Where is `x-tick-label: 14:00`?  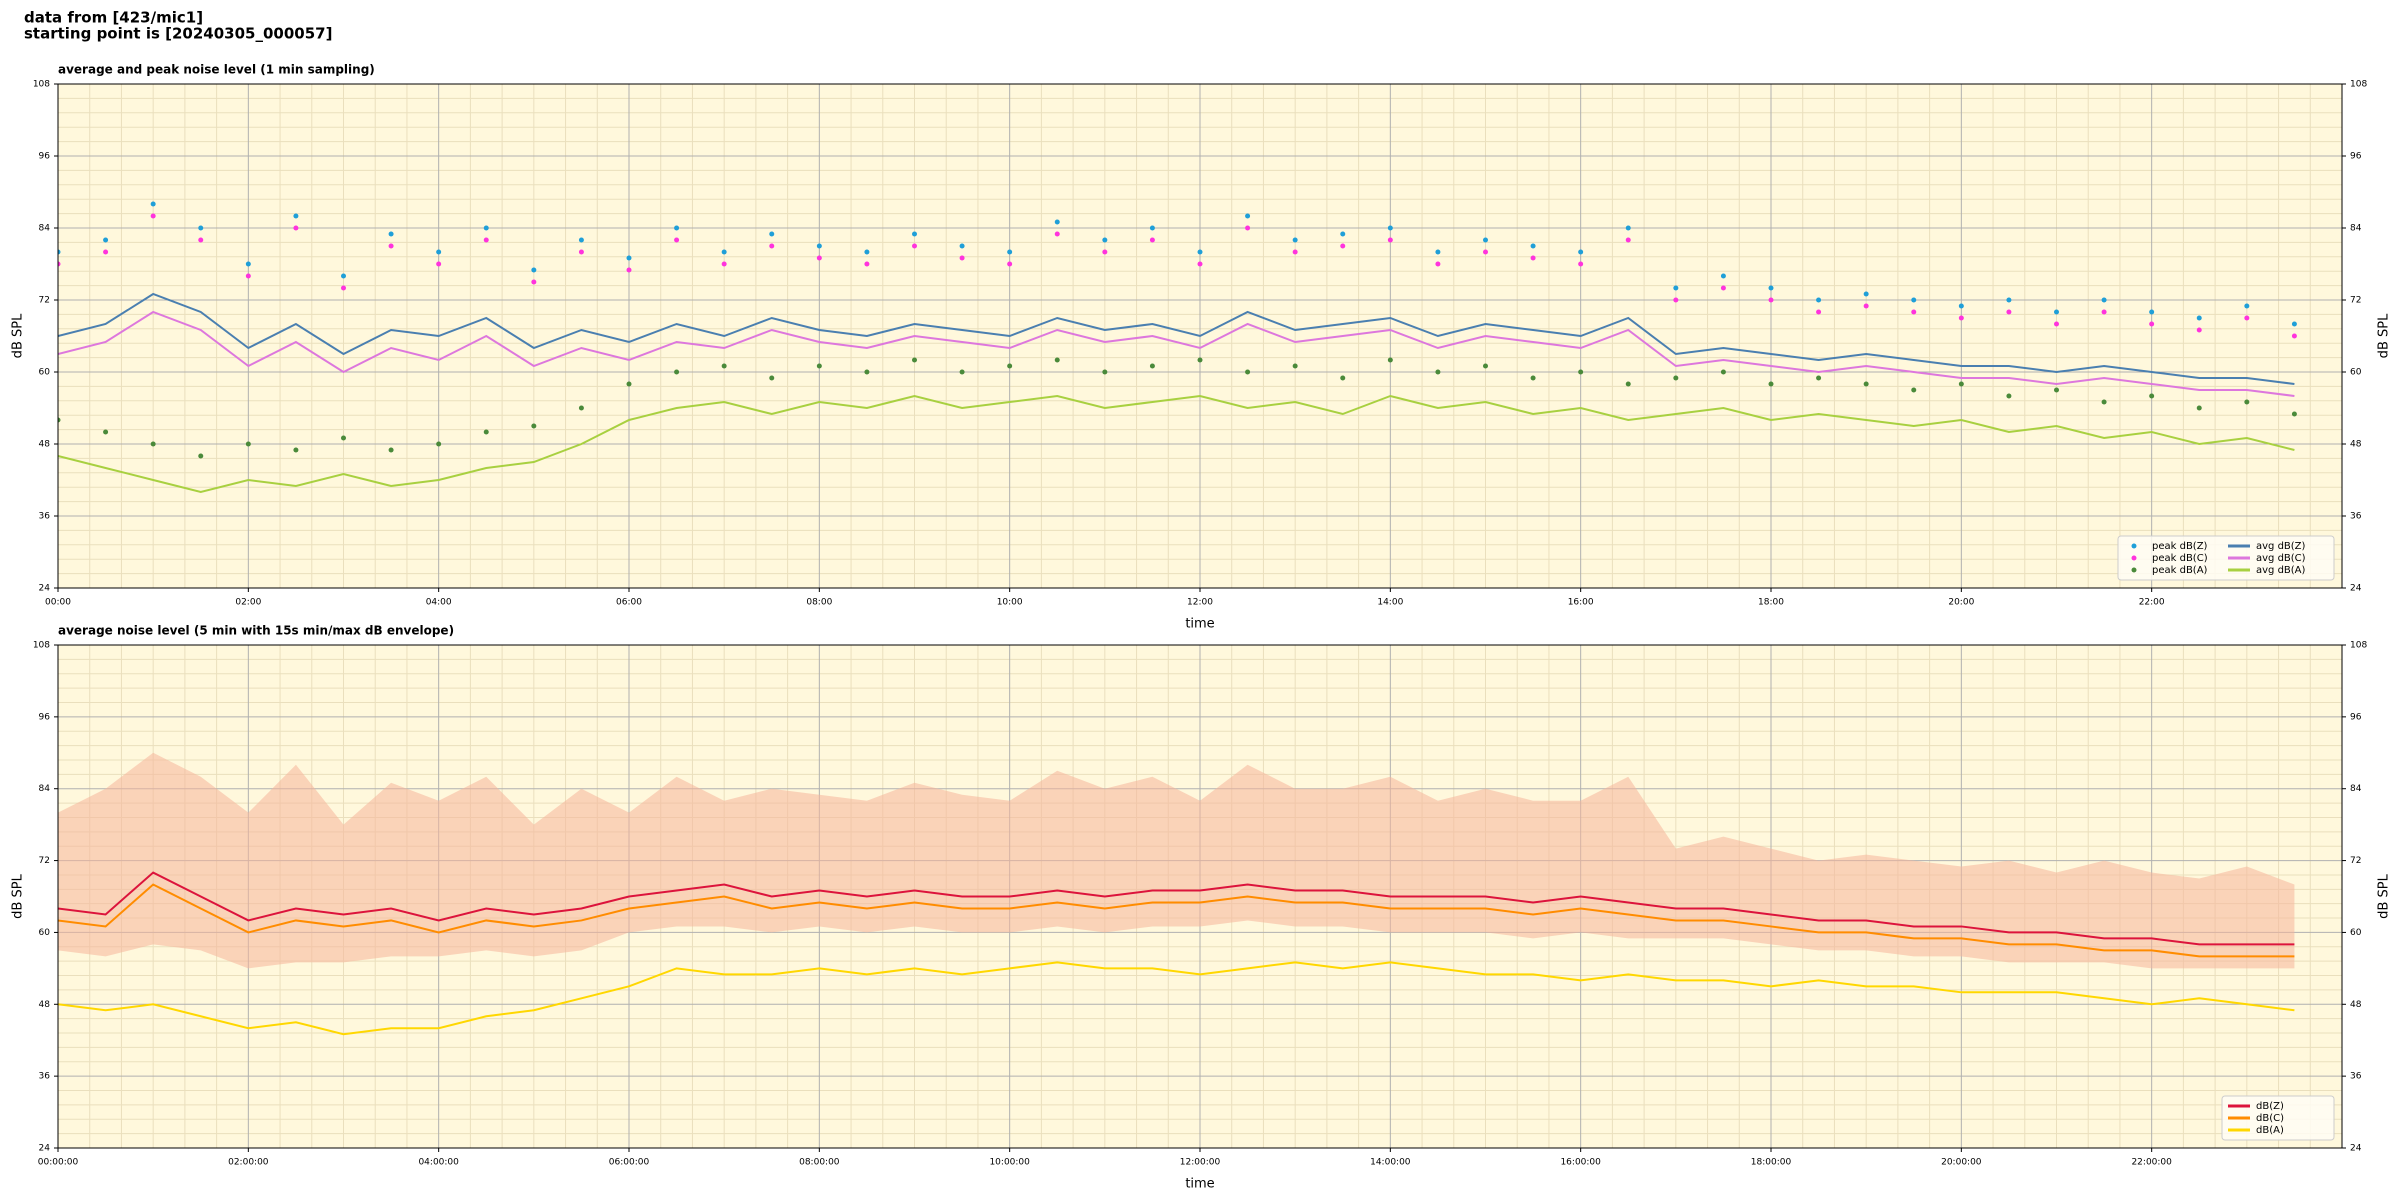
x-tick-label: 14:00 is located at coordinates (1390, 603).